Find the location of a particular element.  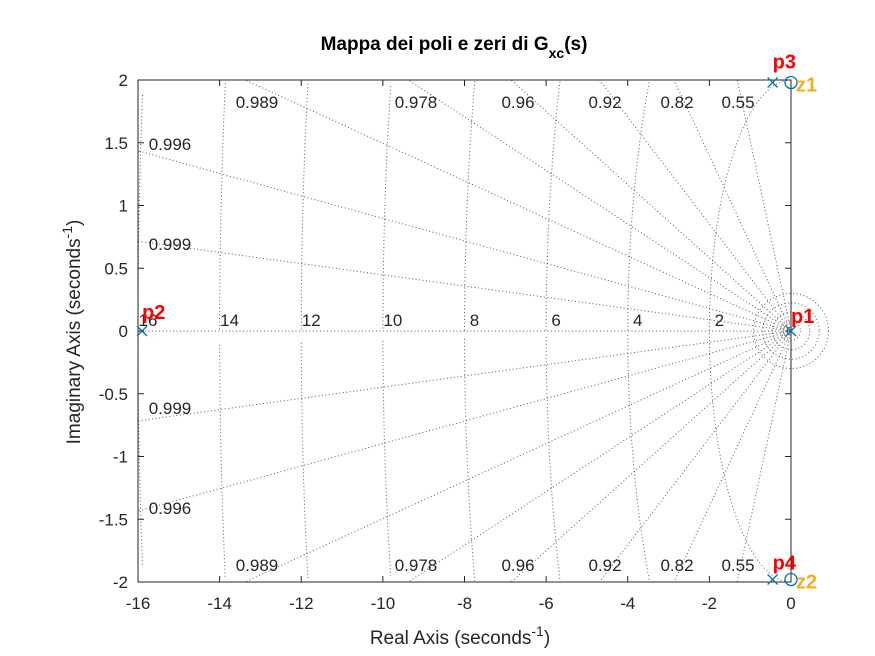

y-axis-label: Imaginary Axis (seconds-1) is located at coordinates (72, 332).